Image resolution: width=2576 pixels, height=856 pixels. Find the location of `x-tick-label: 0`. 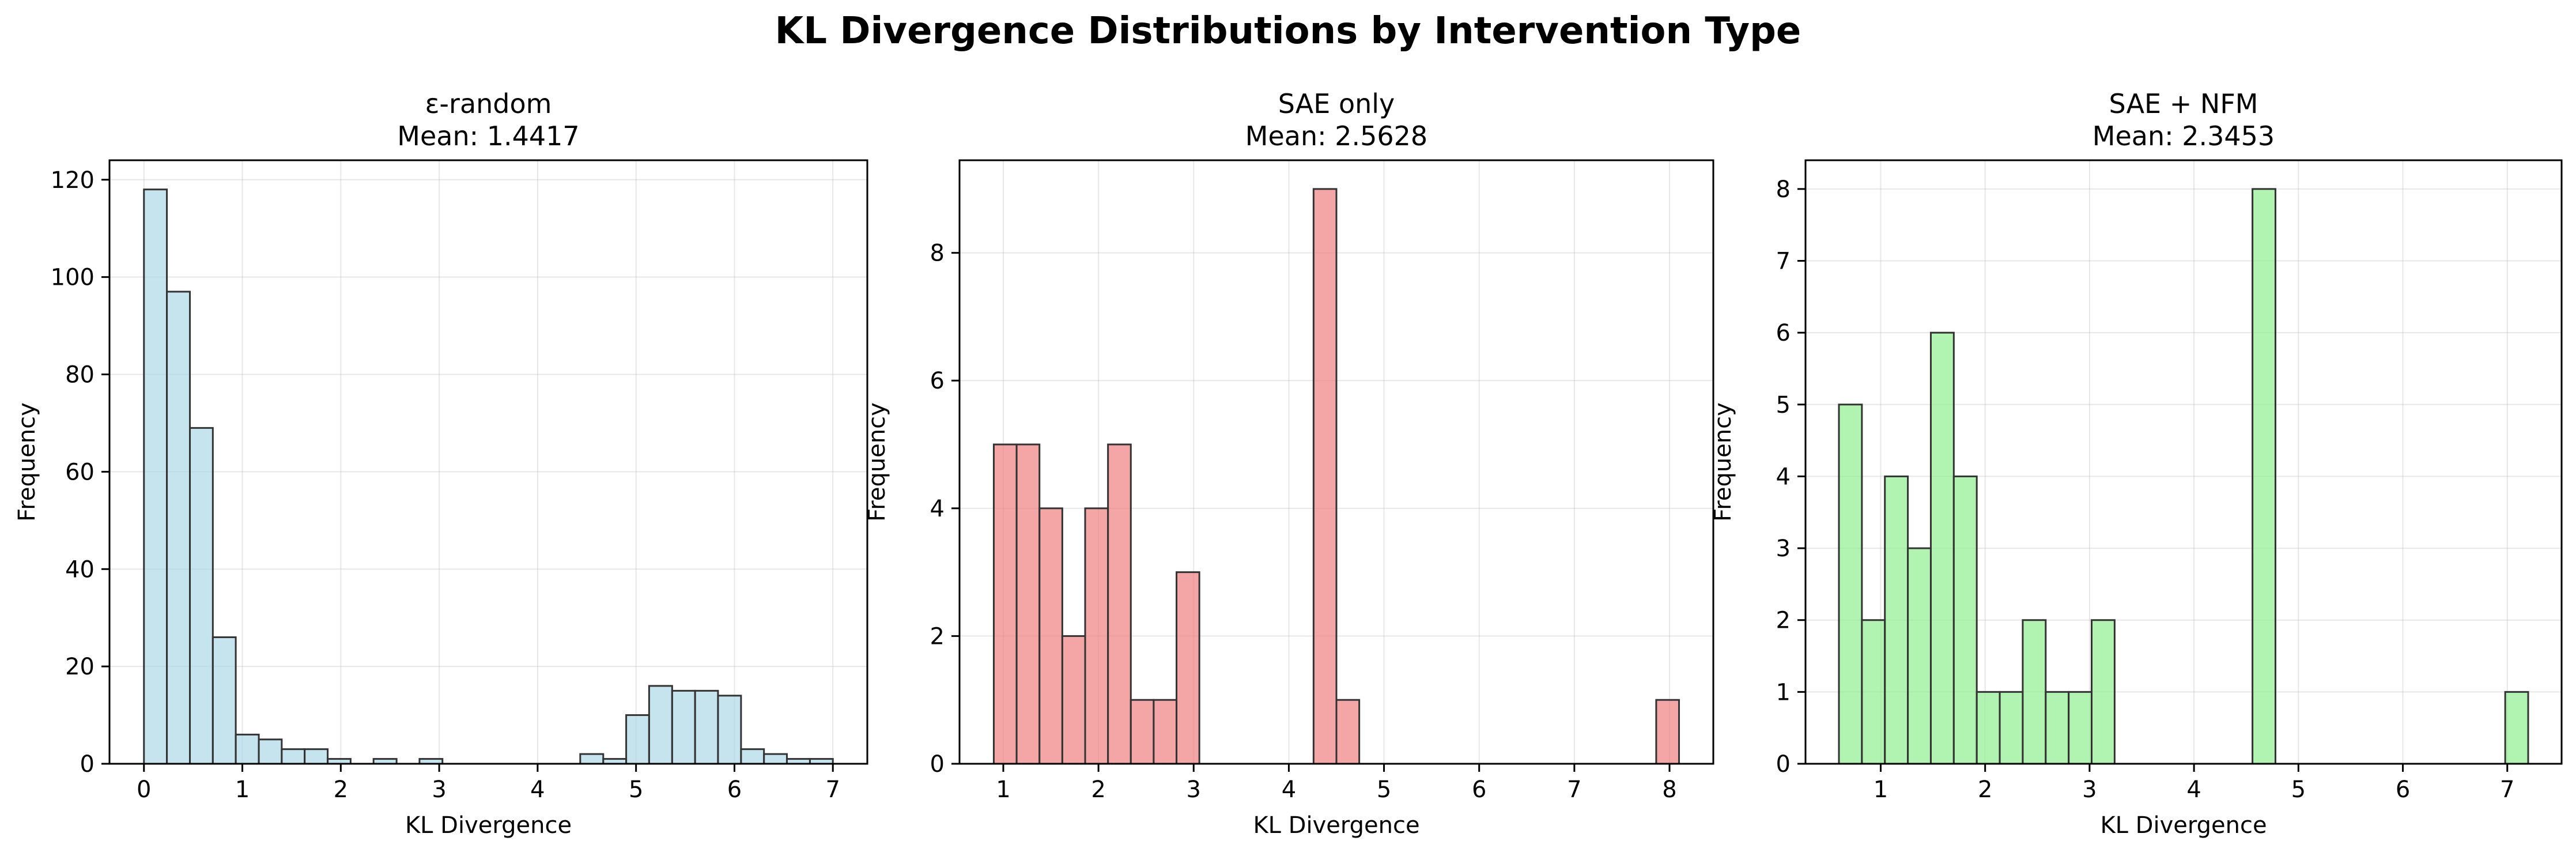

x-tick-label: 0 is located at coordinates (144, 789).